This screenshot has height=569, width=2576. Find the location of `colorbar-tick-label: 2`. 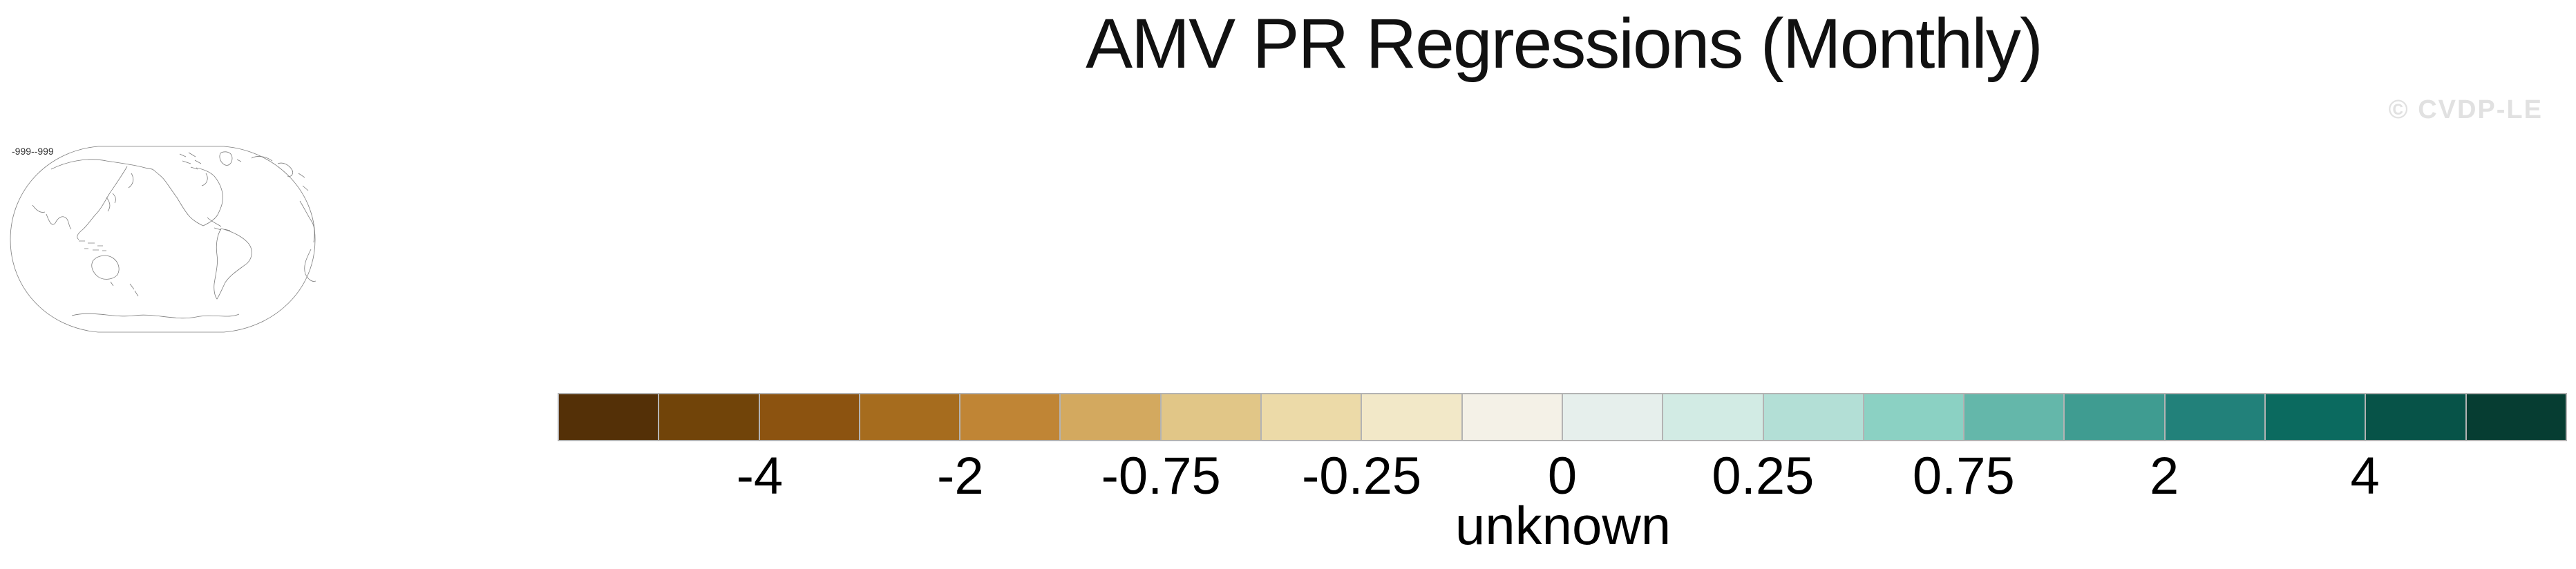

colorbar-tick-label: 2 is located at coordinates (2164, 476).